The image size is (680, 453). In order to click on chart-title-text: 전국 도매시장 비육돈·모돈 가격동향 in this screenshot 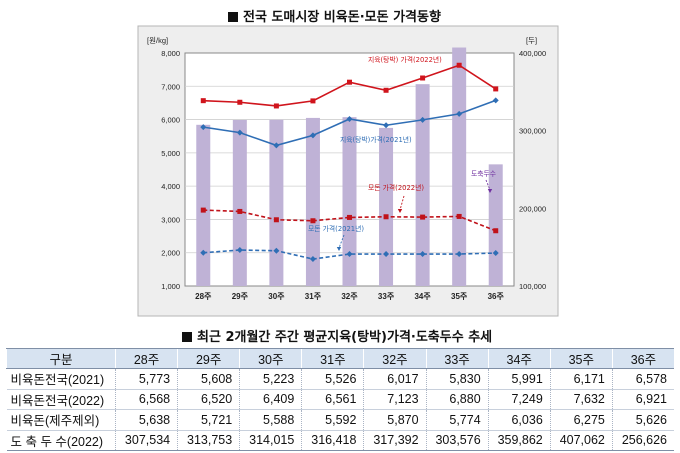, I will do `click(342, 17)`.